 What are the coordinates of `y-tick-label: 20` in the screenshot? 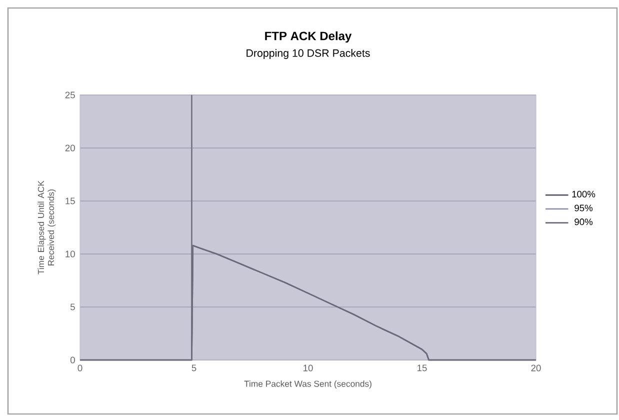 It's located at (70, 148).